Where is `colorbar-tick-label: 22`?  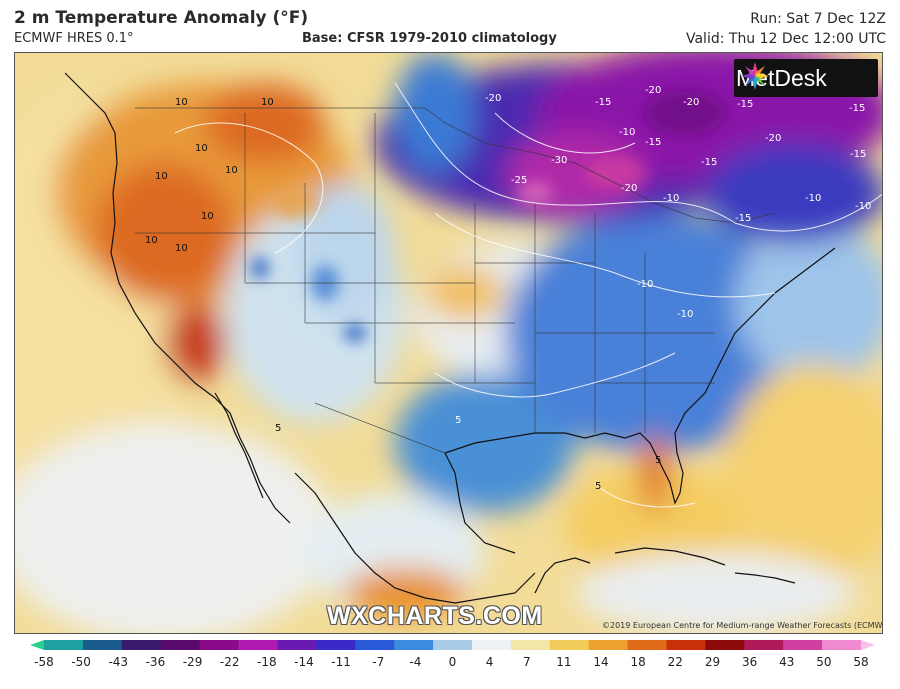
colorbar-tick-label: 22 is located at coordinates (675, 662).